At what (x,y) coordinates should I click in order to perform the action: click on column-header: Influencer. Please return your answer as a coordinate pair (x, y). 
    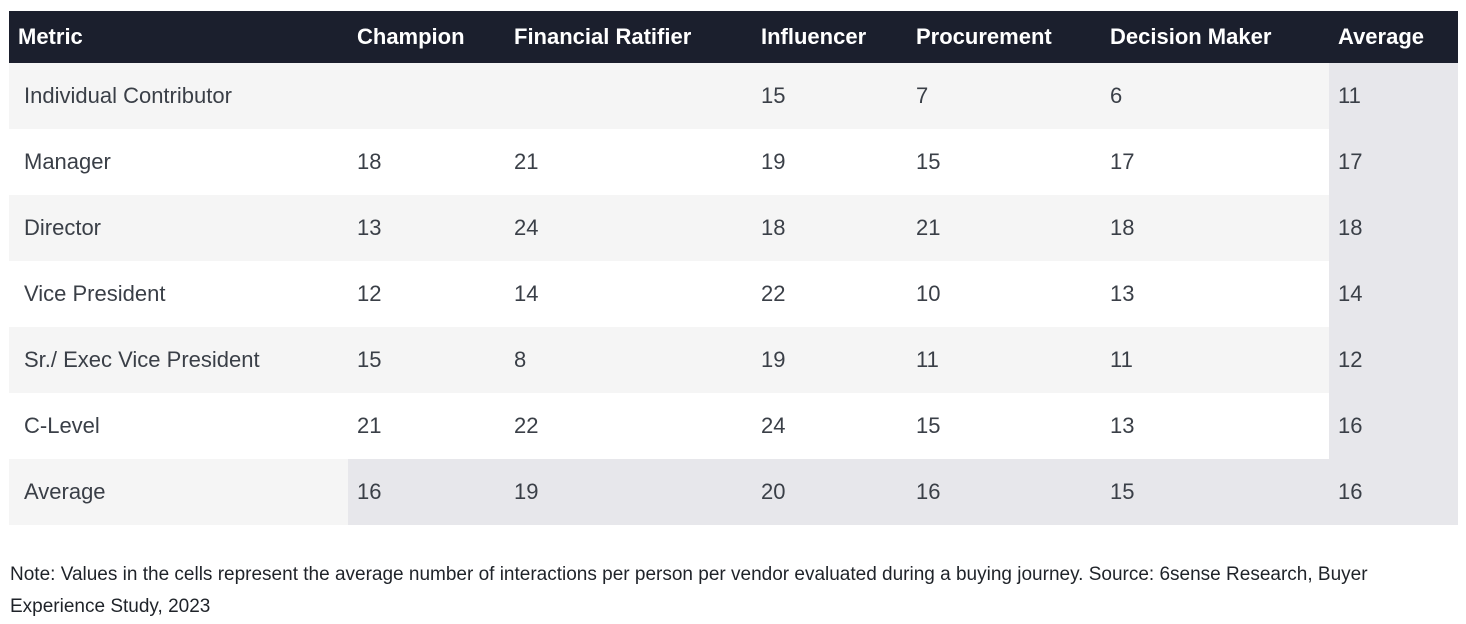
    Looking at the image, I should click on (814, 36).